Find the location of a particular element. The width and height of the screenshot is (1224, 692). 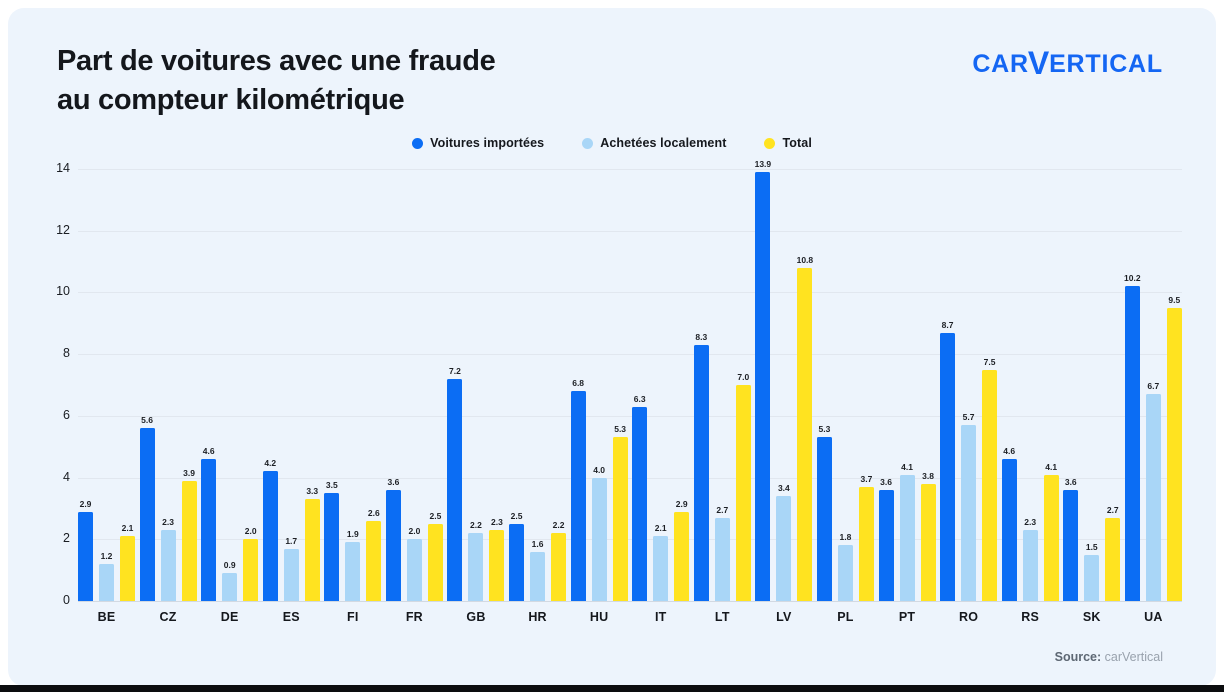

bar-value-label: 3.6 is located at coordinates (393, 481).